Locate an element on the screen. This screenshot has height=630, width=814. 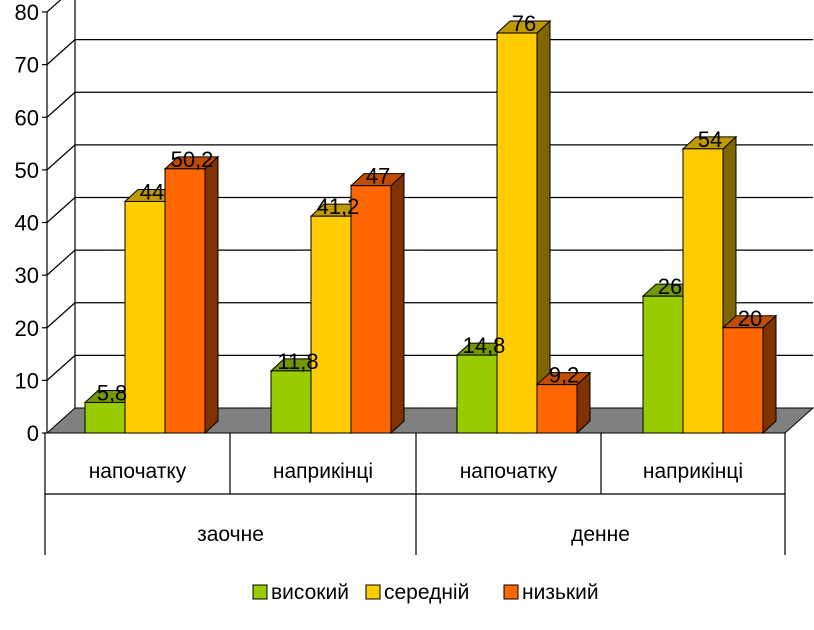
x-group-label: заочне is located at coordinates (230, 534).